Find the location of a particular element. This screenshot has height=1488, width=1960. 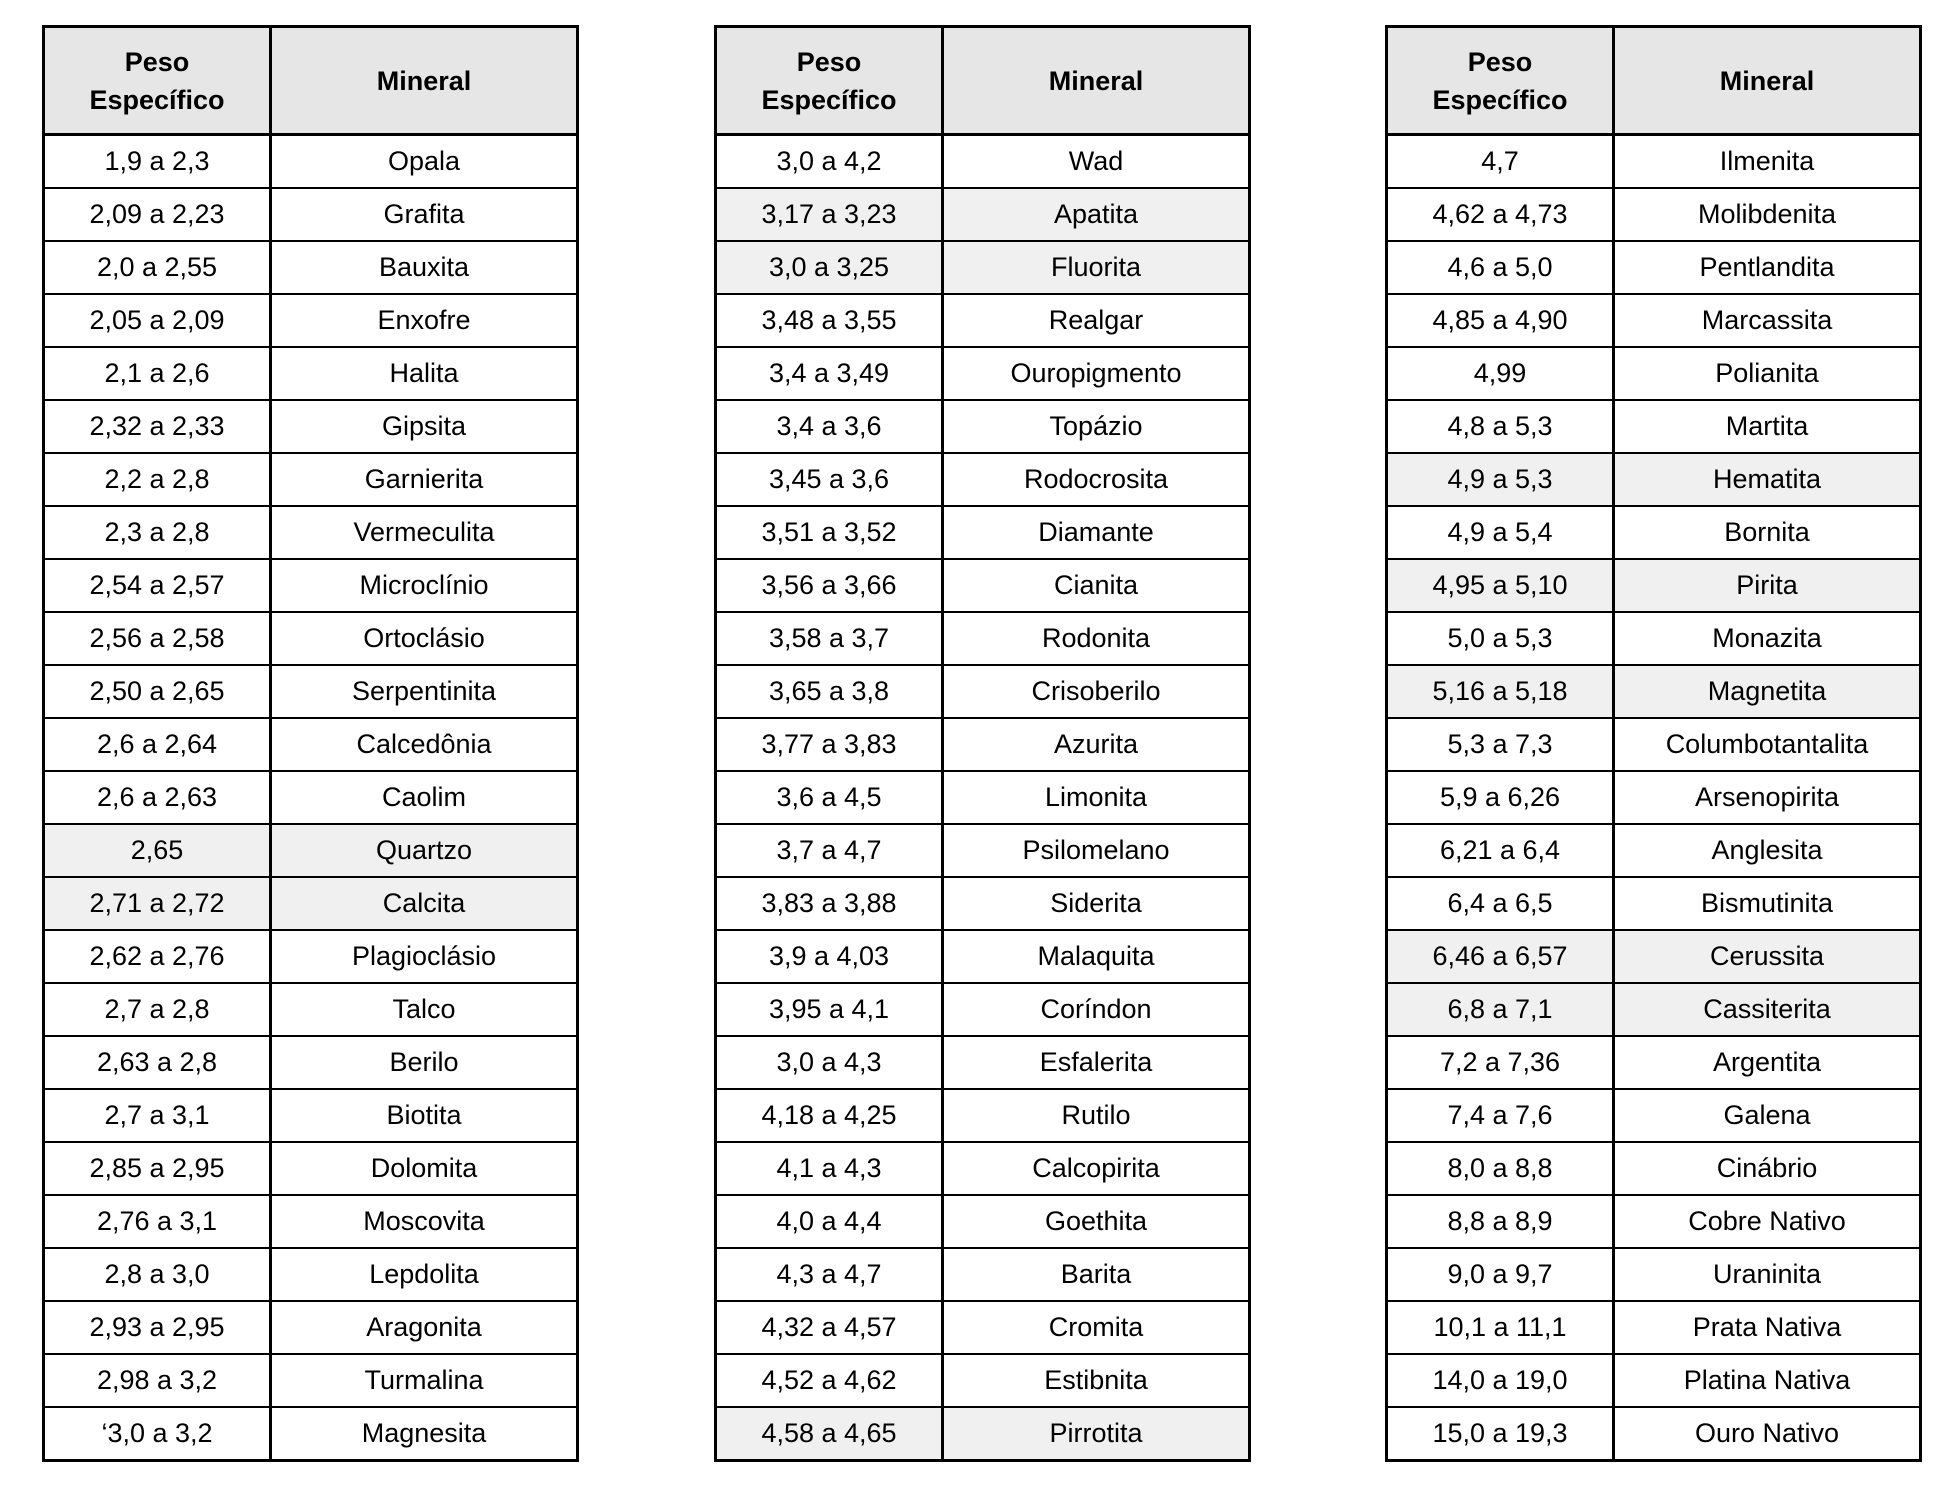

peso-especifico-cell: 4,95 a 5,10 is located at coordinates (1500, 585).